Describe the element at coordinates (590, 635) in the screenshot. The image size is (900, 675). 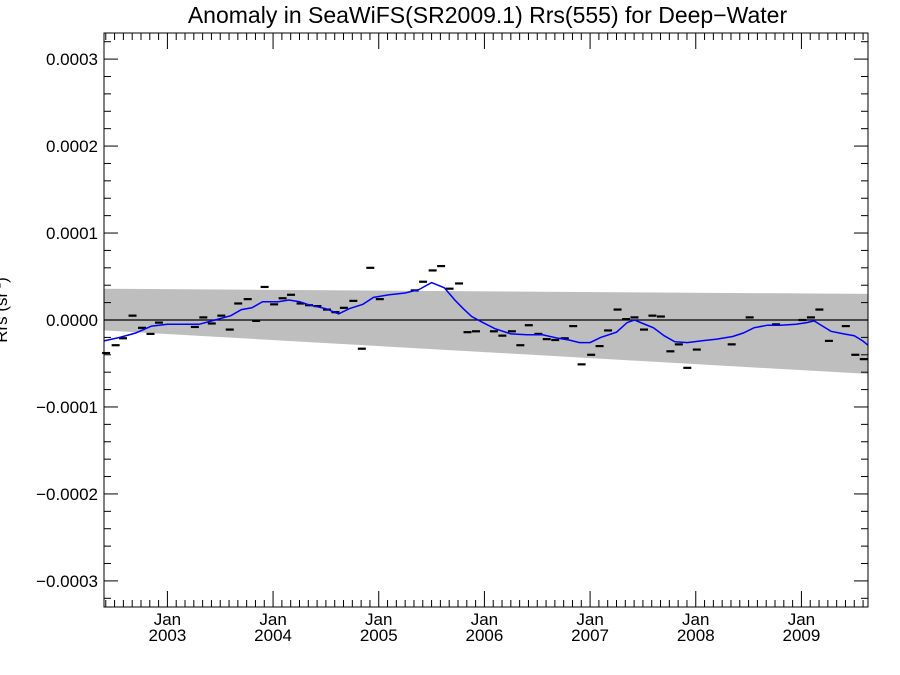
I see `x-tick-year-label: 2007` at that location.